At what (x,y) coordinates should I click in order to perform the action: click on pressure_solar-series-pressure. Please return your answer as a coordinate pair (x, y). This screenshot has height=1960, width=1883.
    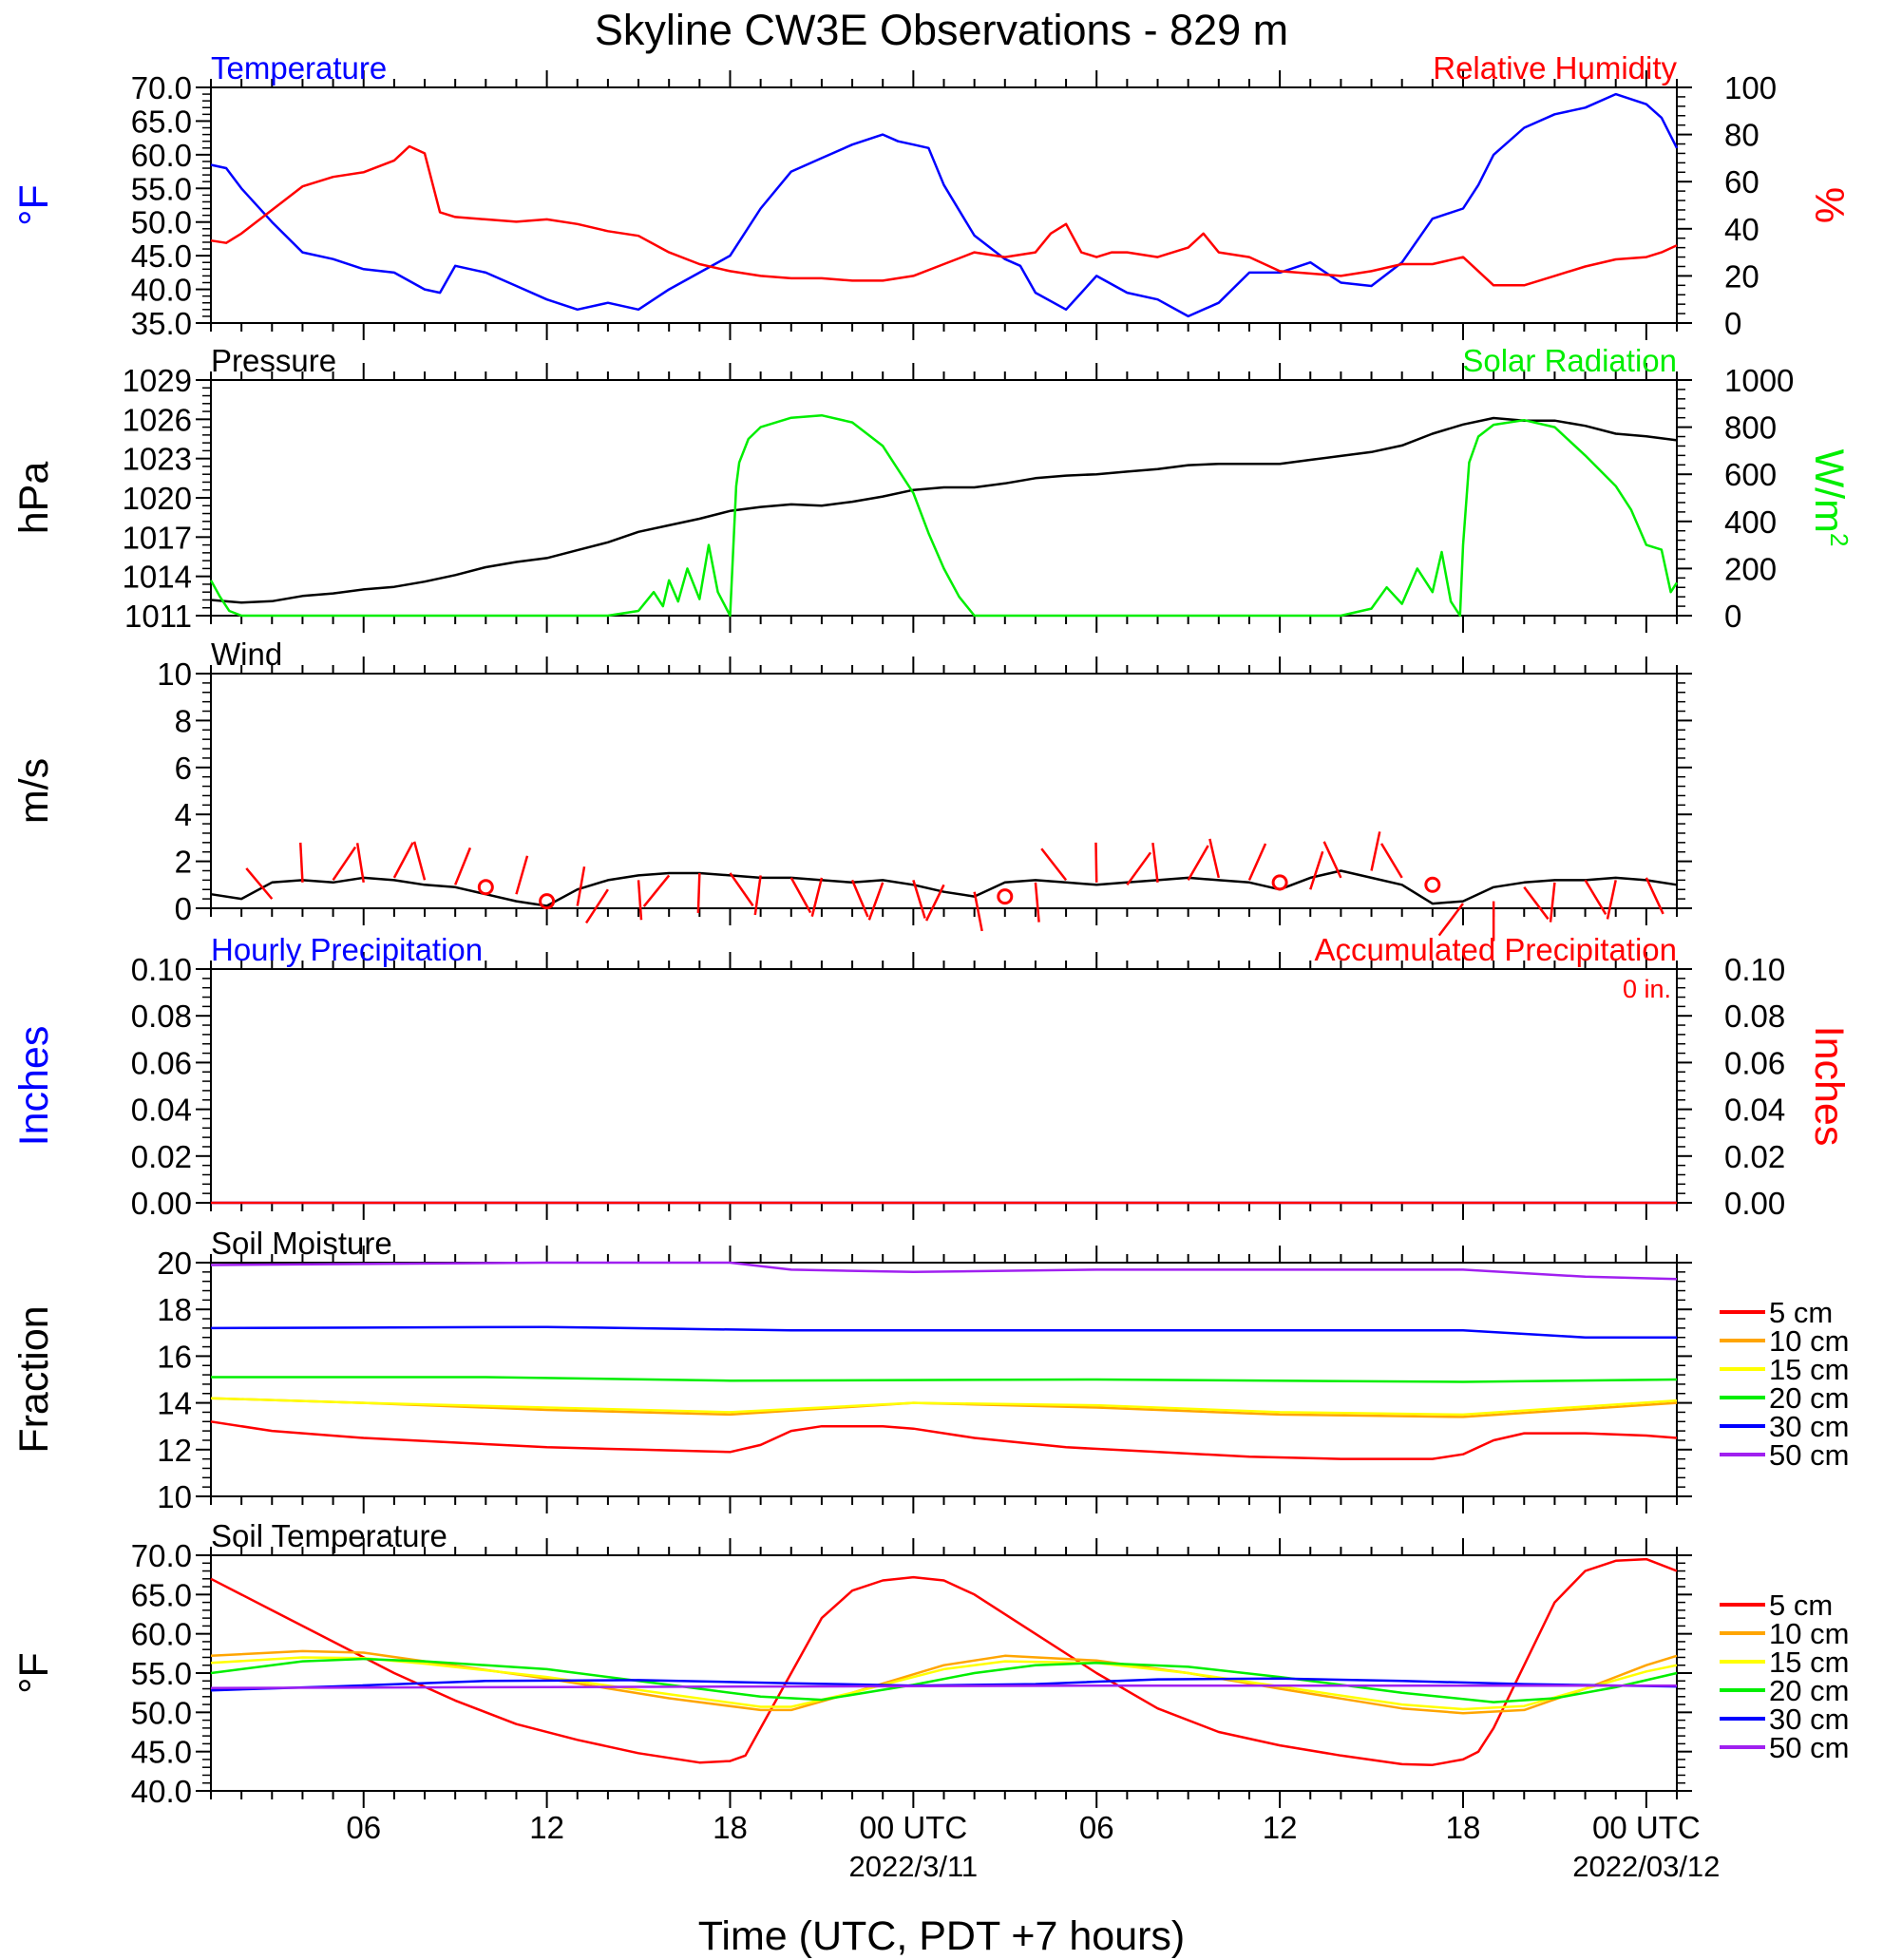
    Looking at the image, I should click on (944, 510).